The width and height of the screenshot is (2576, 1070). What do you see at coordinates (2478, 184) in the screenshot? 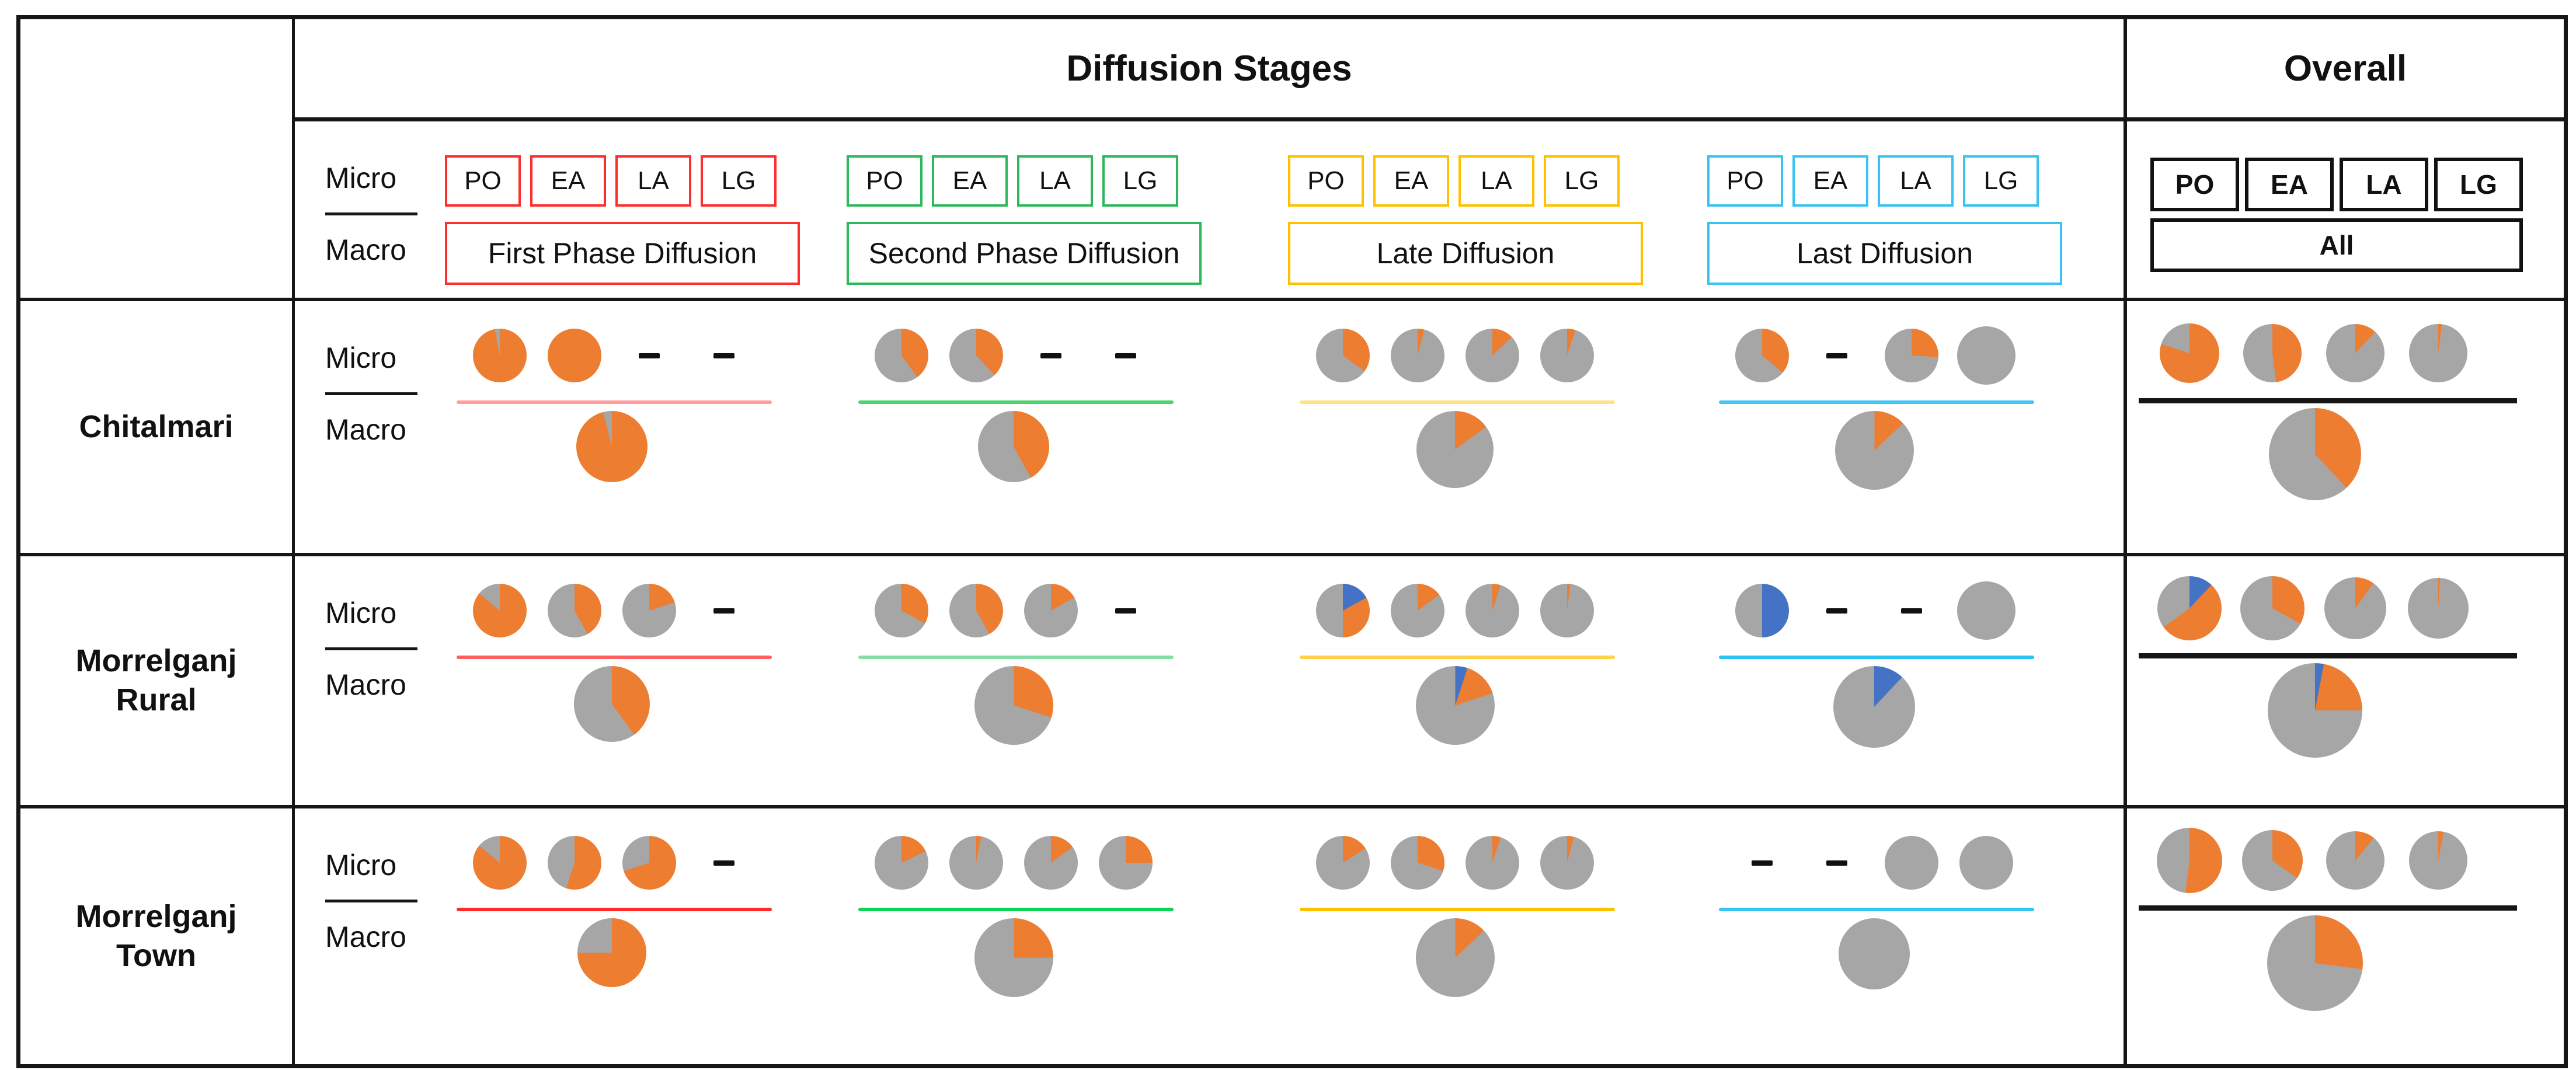
I see `overall-code-box-lg: LG` at bounding box center [2478, 184].